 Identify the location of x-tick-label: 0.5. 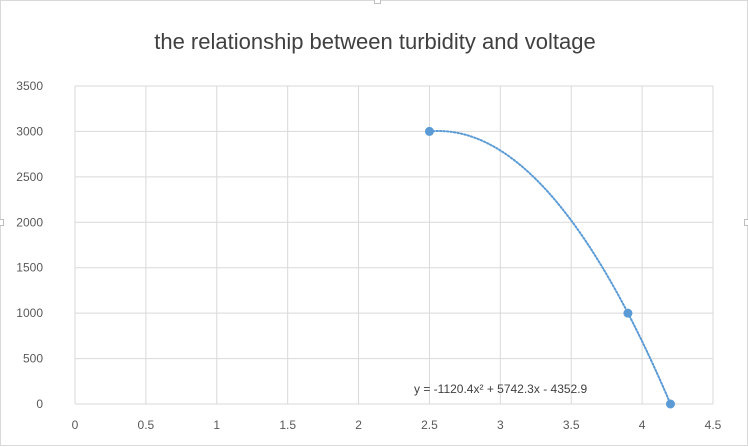
(146, 425).